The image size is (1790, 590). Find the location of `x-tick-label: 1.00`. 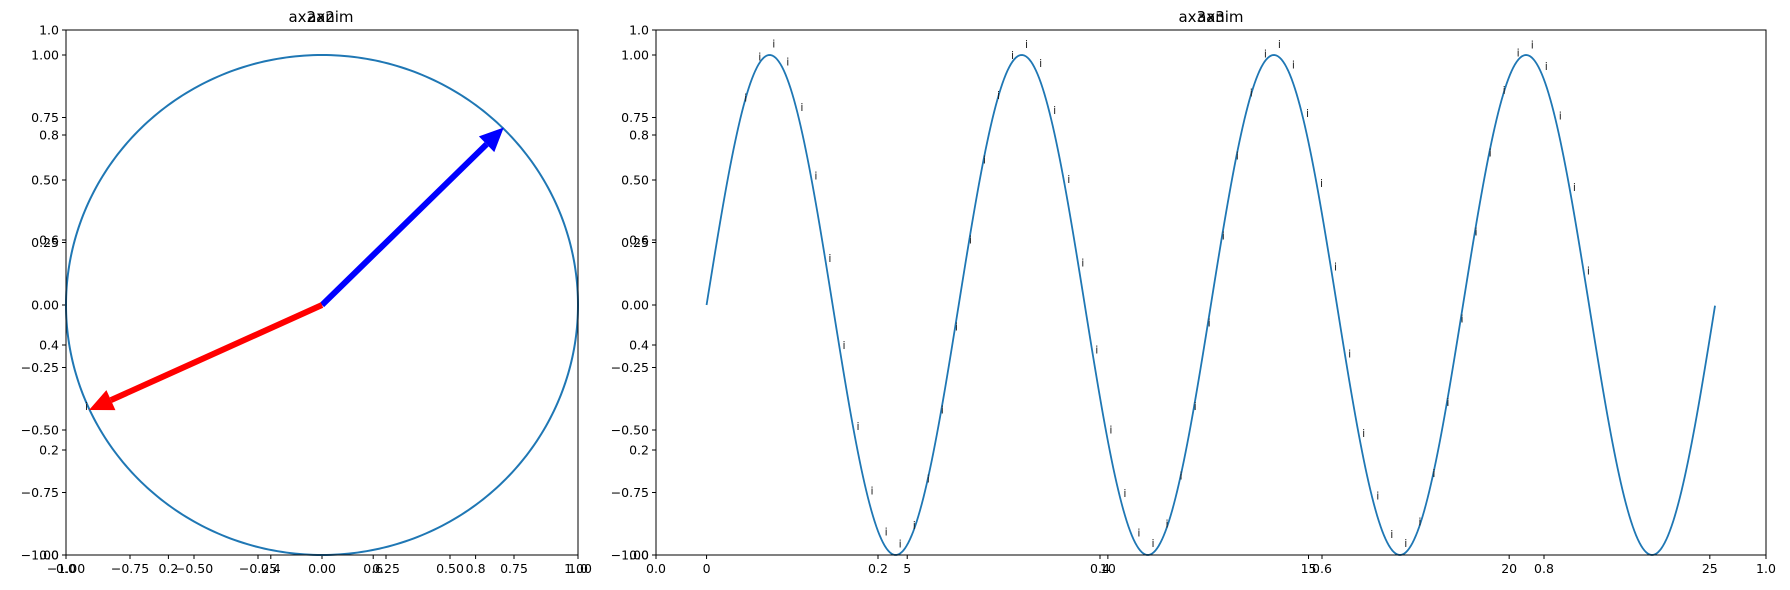

x-tick-label: 1.00 is located at coordinates (578, 568).